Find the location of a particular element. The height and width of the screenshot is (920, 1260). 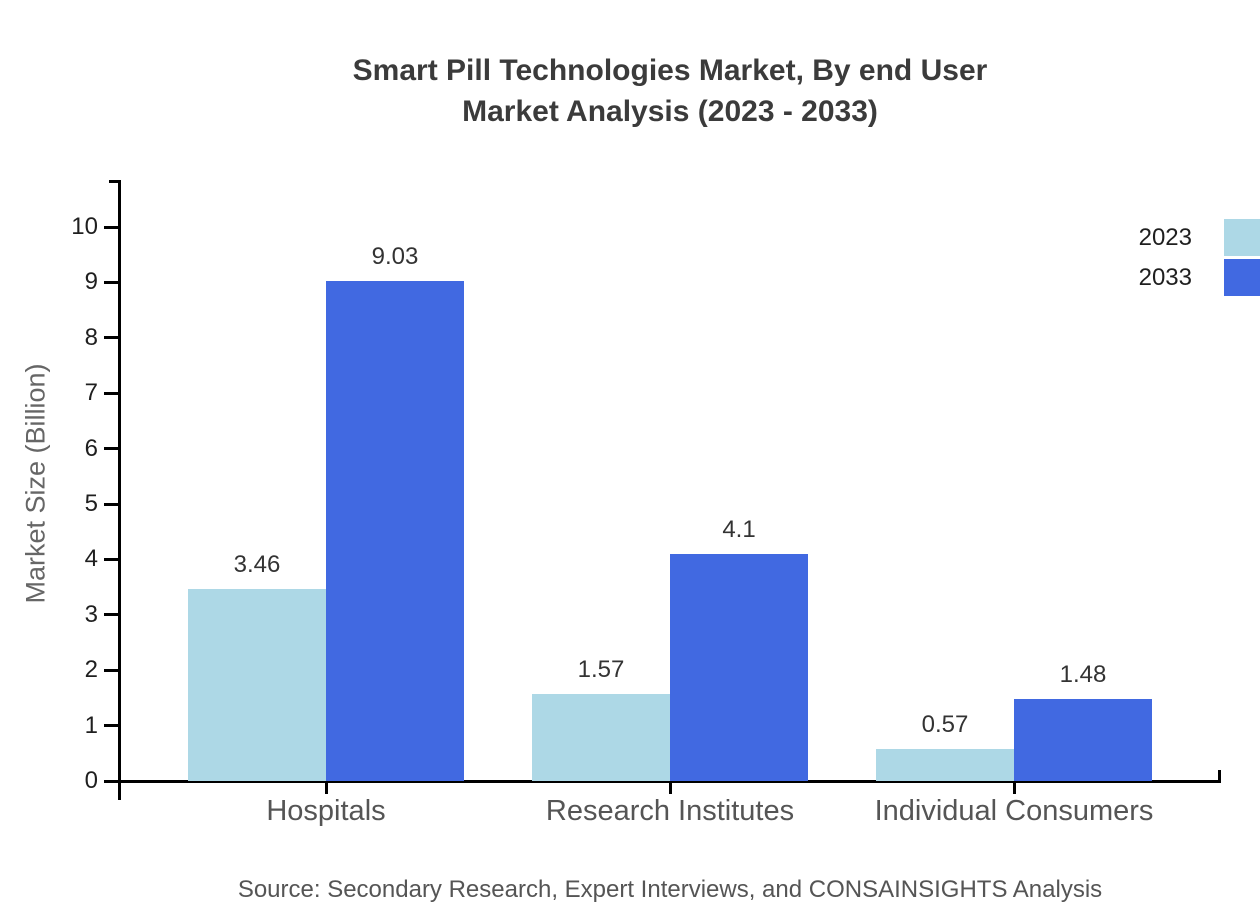

legend: 2023 2033 is located at coordinates (1180, 257).